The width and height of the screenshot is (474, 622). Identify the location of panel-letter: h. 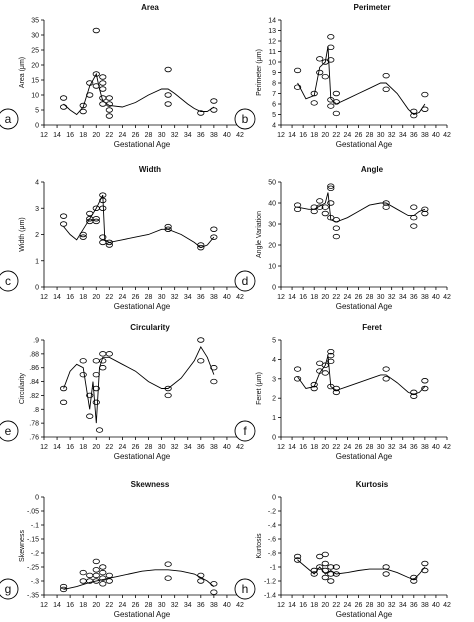
(245, 589).